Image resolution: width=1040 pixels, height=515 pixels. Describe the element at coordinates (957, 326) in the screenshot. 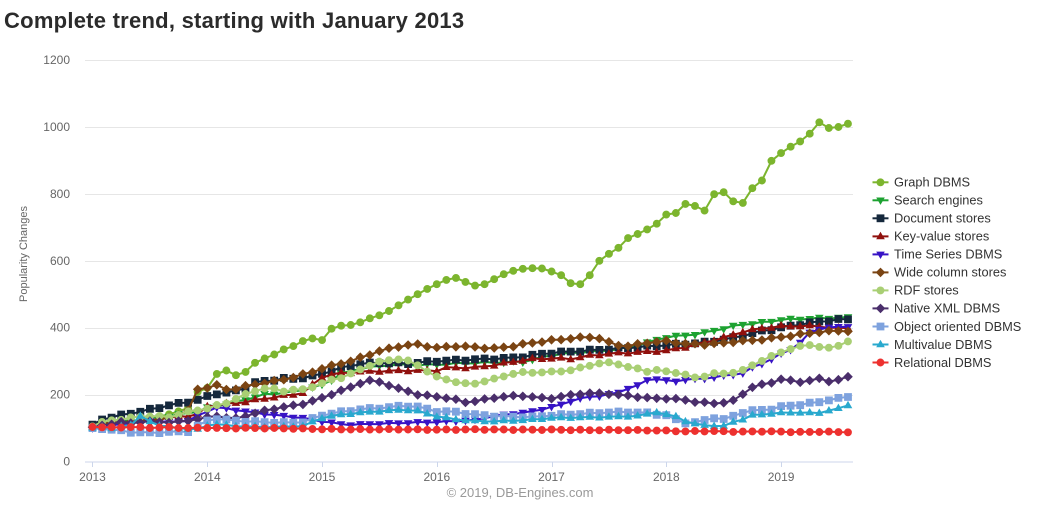

I see `svg-text: Object oriented DBMS` at that location.